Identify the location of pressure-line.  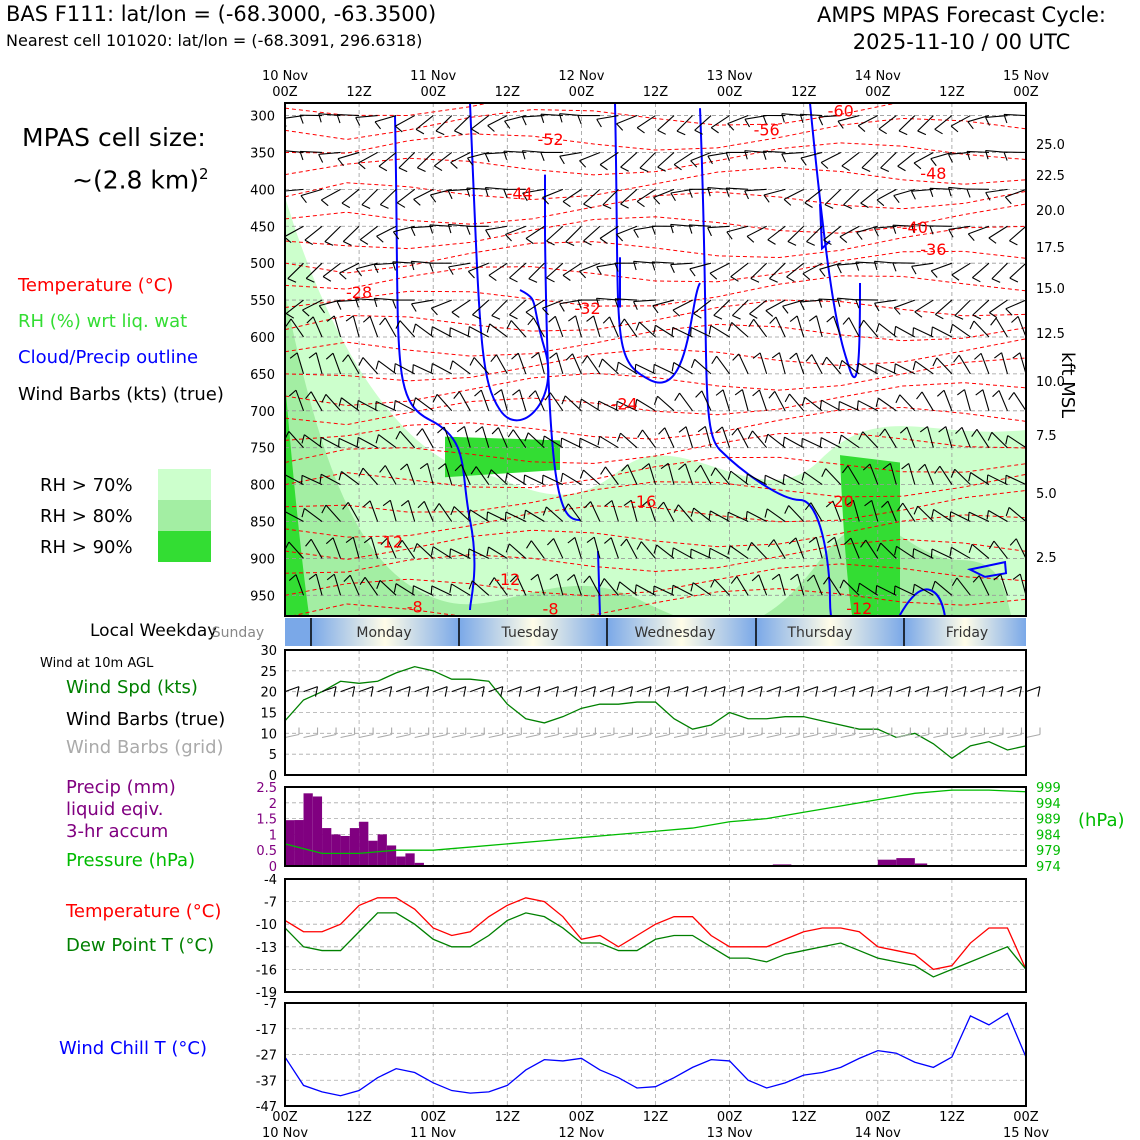
(655, 822).